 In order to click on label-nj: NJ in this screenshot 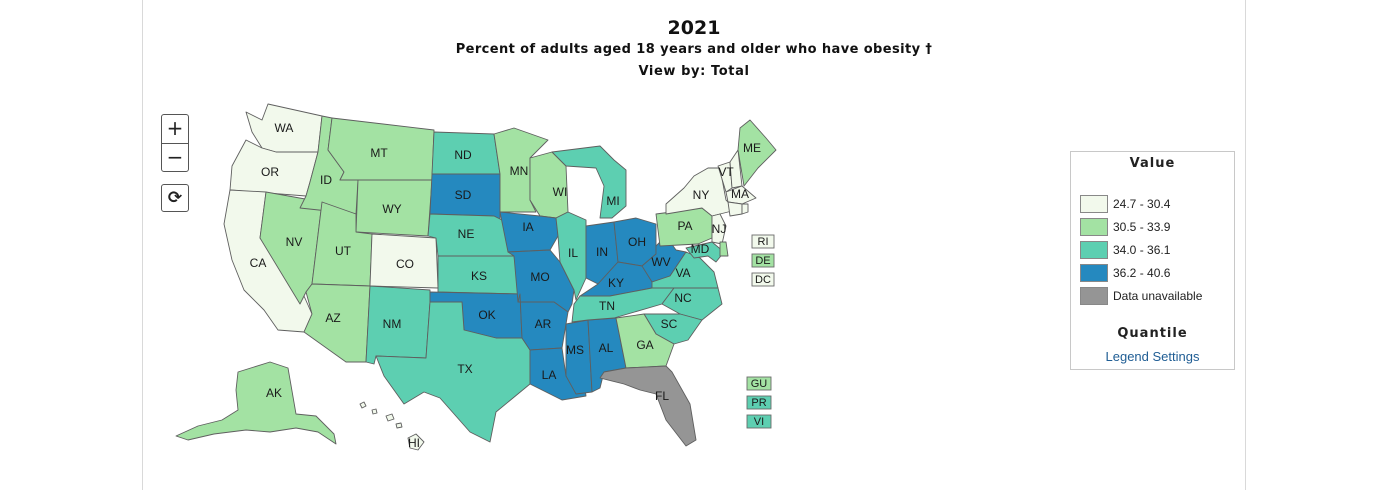, I will do `click(719, 229)`.